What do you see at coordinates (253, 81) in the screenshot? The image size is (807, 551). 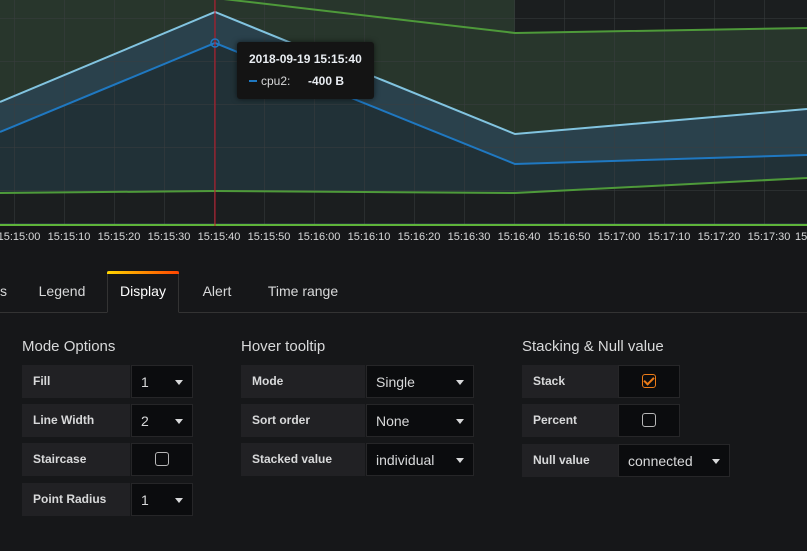 I see `tooltip-series-swatch` at bounding box center [253, 81].